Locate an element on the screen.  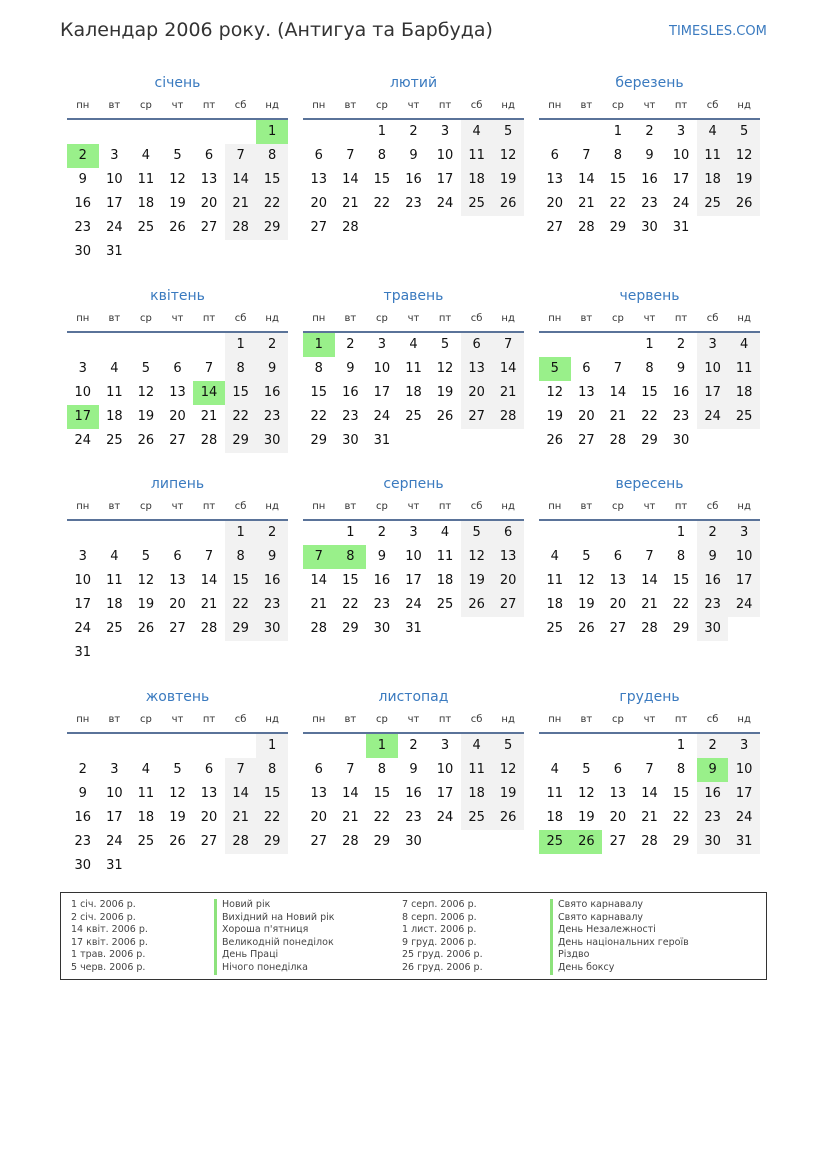
week-row: 14 15 16 17 18 19 20 is located at coordinates (413, 581).